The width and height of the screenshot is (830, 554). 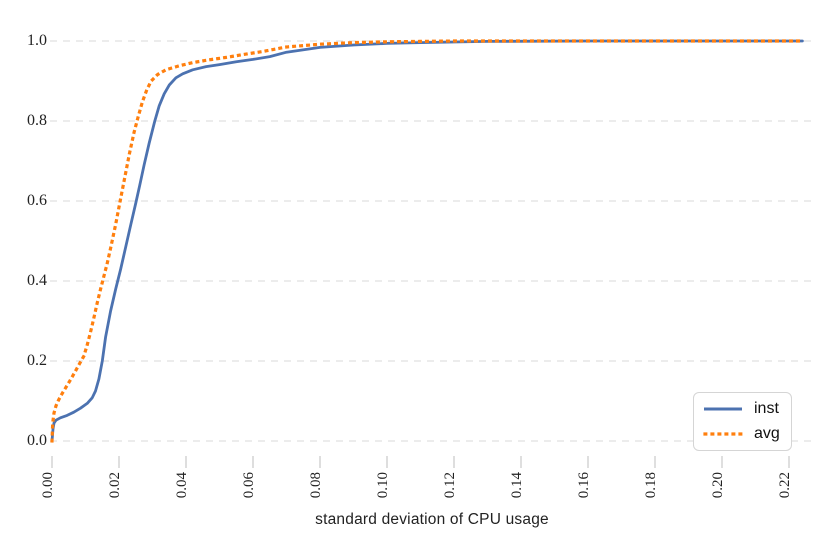 I want to click on legend-item-avg: avg, so click(x=743, y=434).